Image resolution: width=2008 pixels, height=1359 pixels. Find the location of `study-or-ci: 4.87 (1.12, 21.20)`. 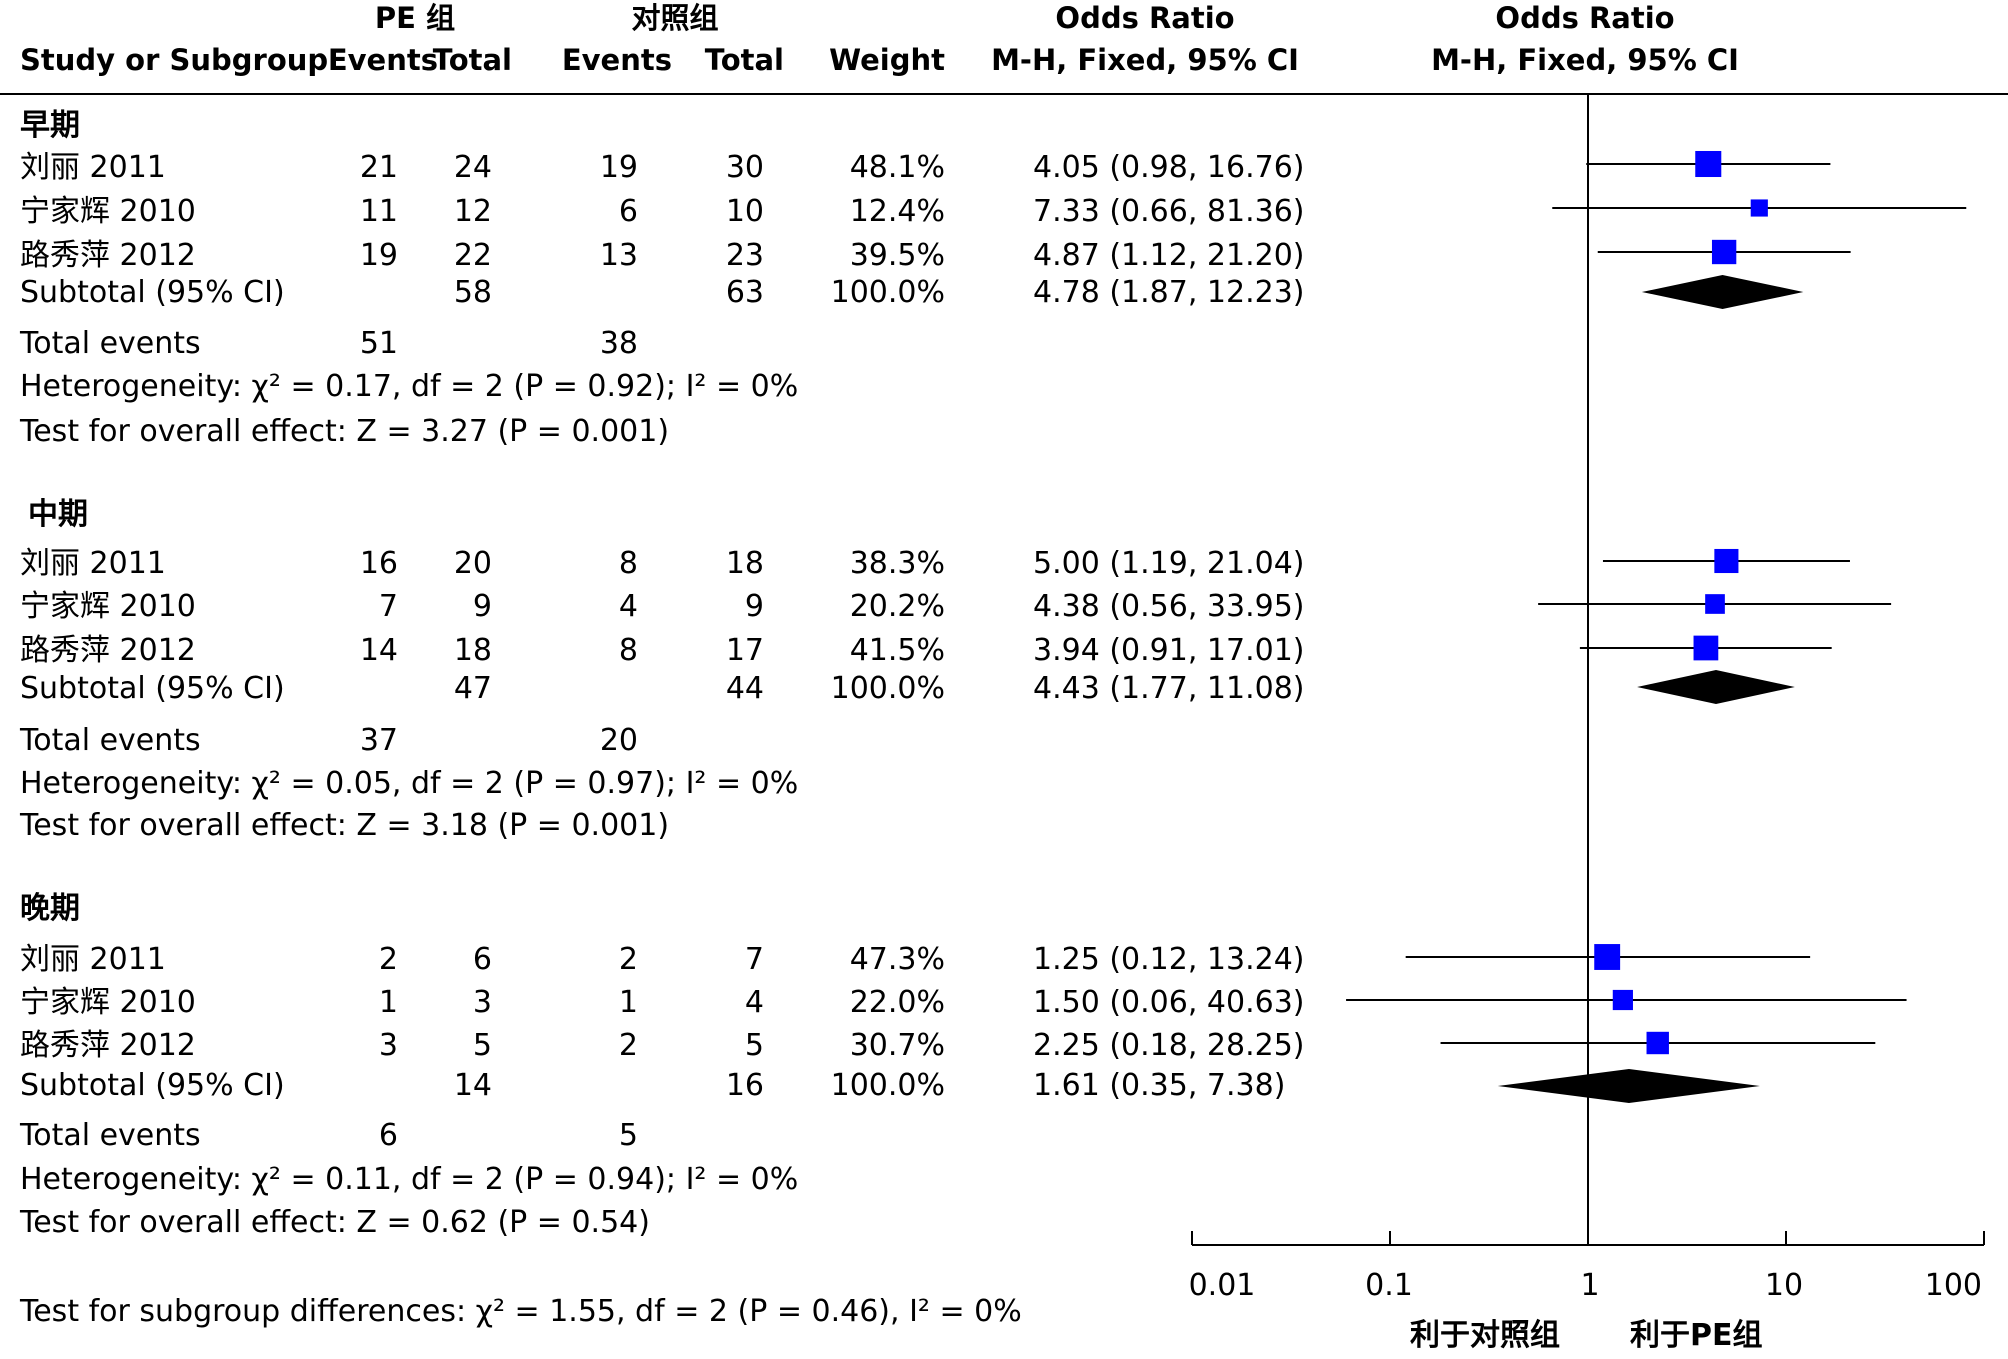

study-or-ci: 4.87 (1.12, 21.20) is located at coordinates (1169, 255).